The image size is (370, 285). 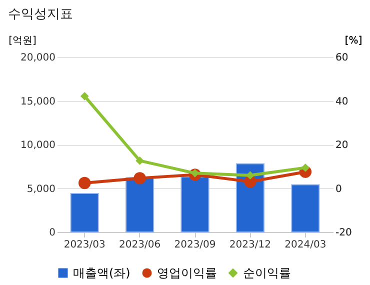 I want to click on x-tick-label: 2023/03, so click(x=85, y=245).